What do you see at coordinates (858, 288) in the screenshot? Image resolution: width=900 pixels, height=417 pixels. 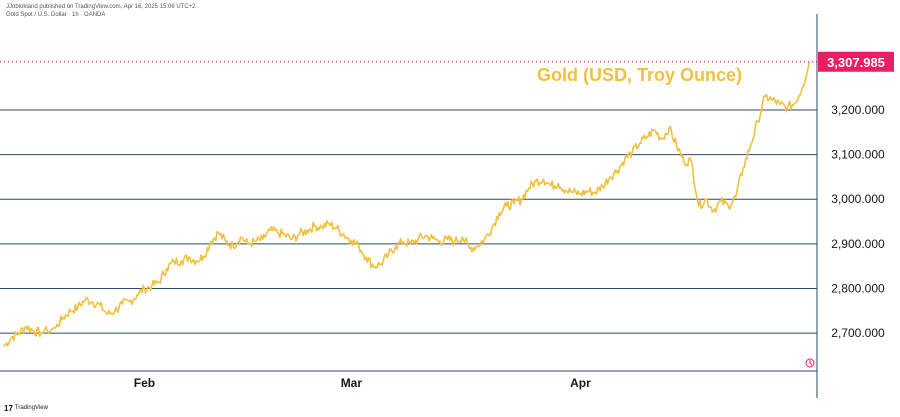 I see `y-tick-label: 2,800.000` at bounding box center [858, 288].